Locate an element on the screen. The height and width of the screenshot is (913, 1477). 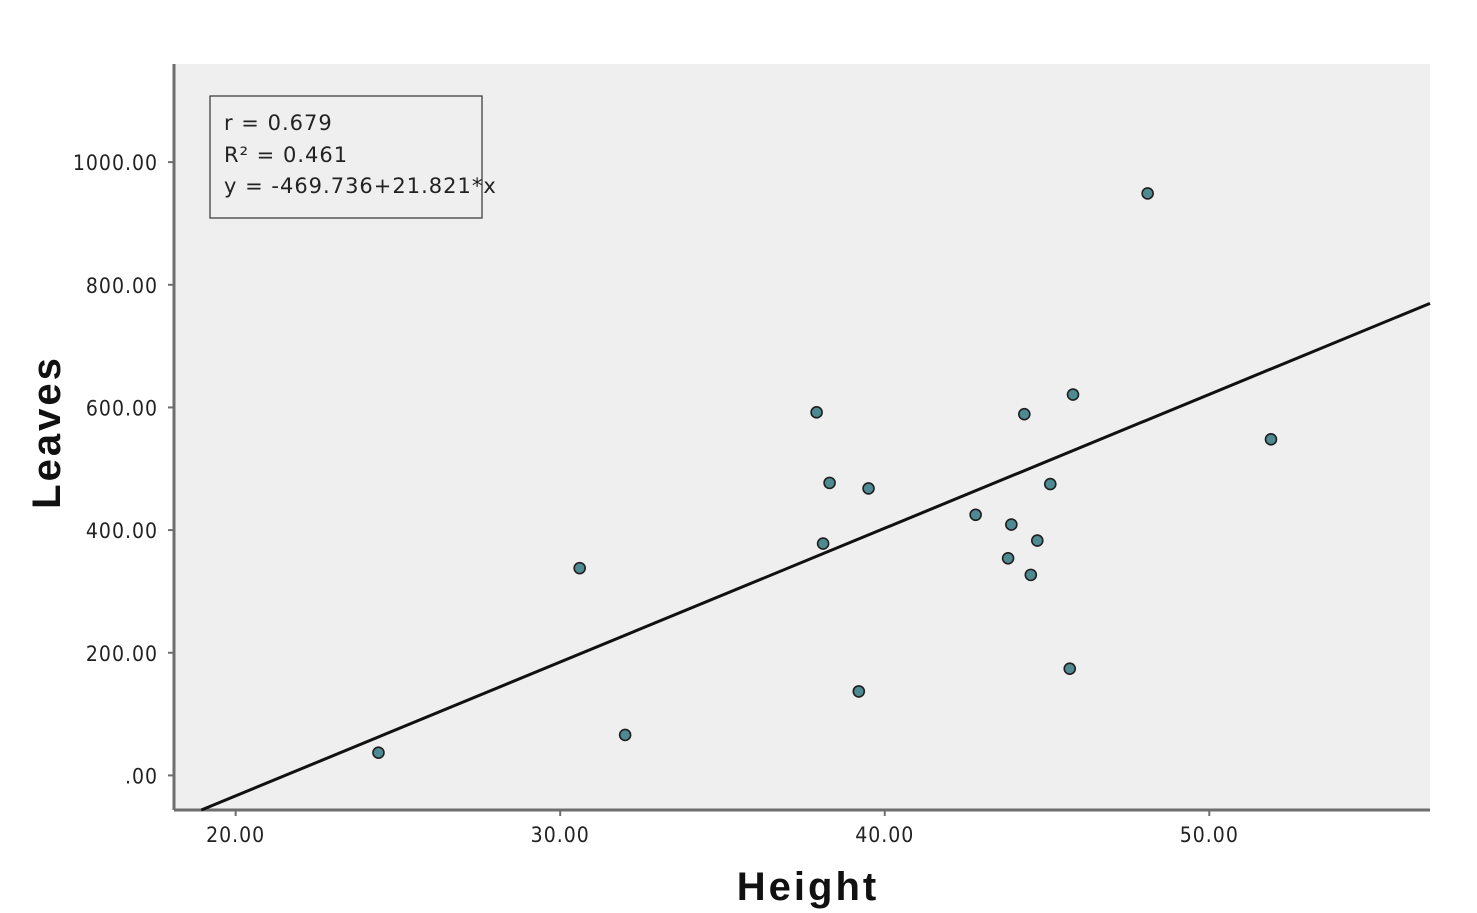
x-axis-title: Height is located at coordinates (808, 887).